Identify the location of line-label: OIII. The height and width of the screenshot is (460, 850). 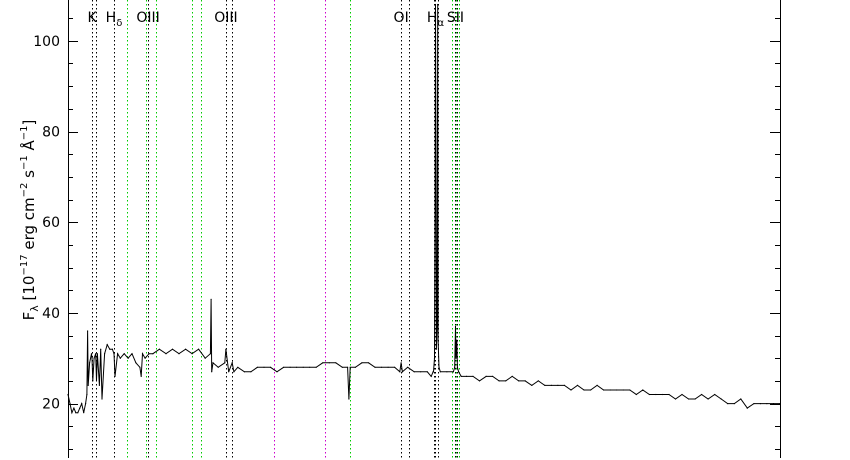
(147, 18).